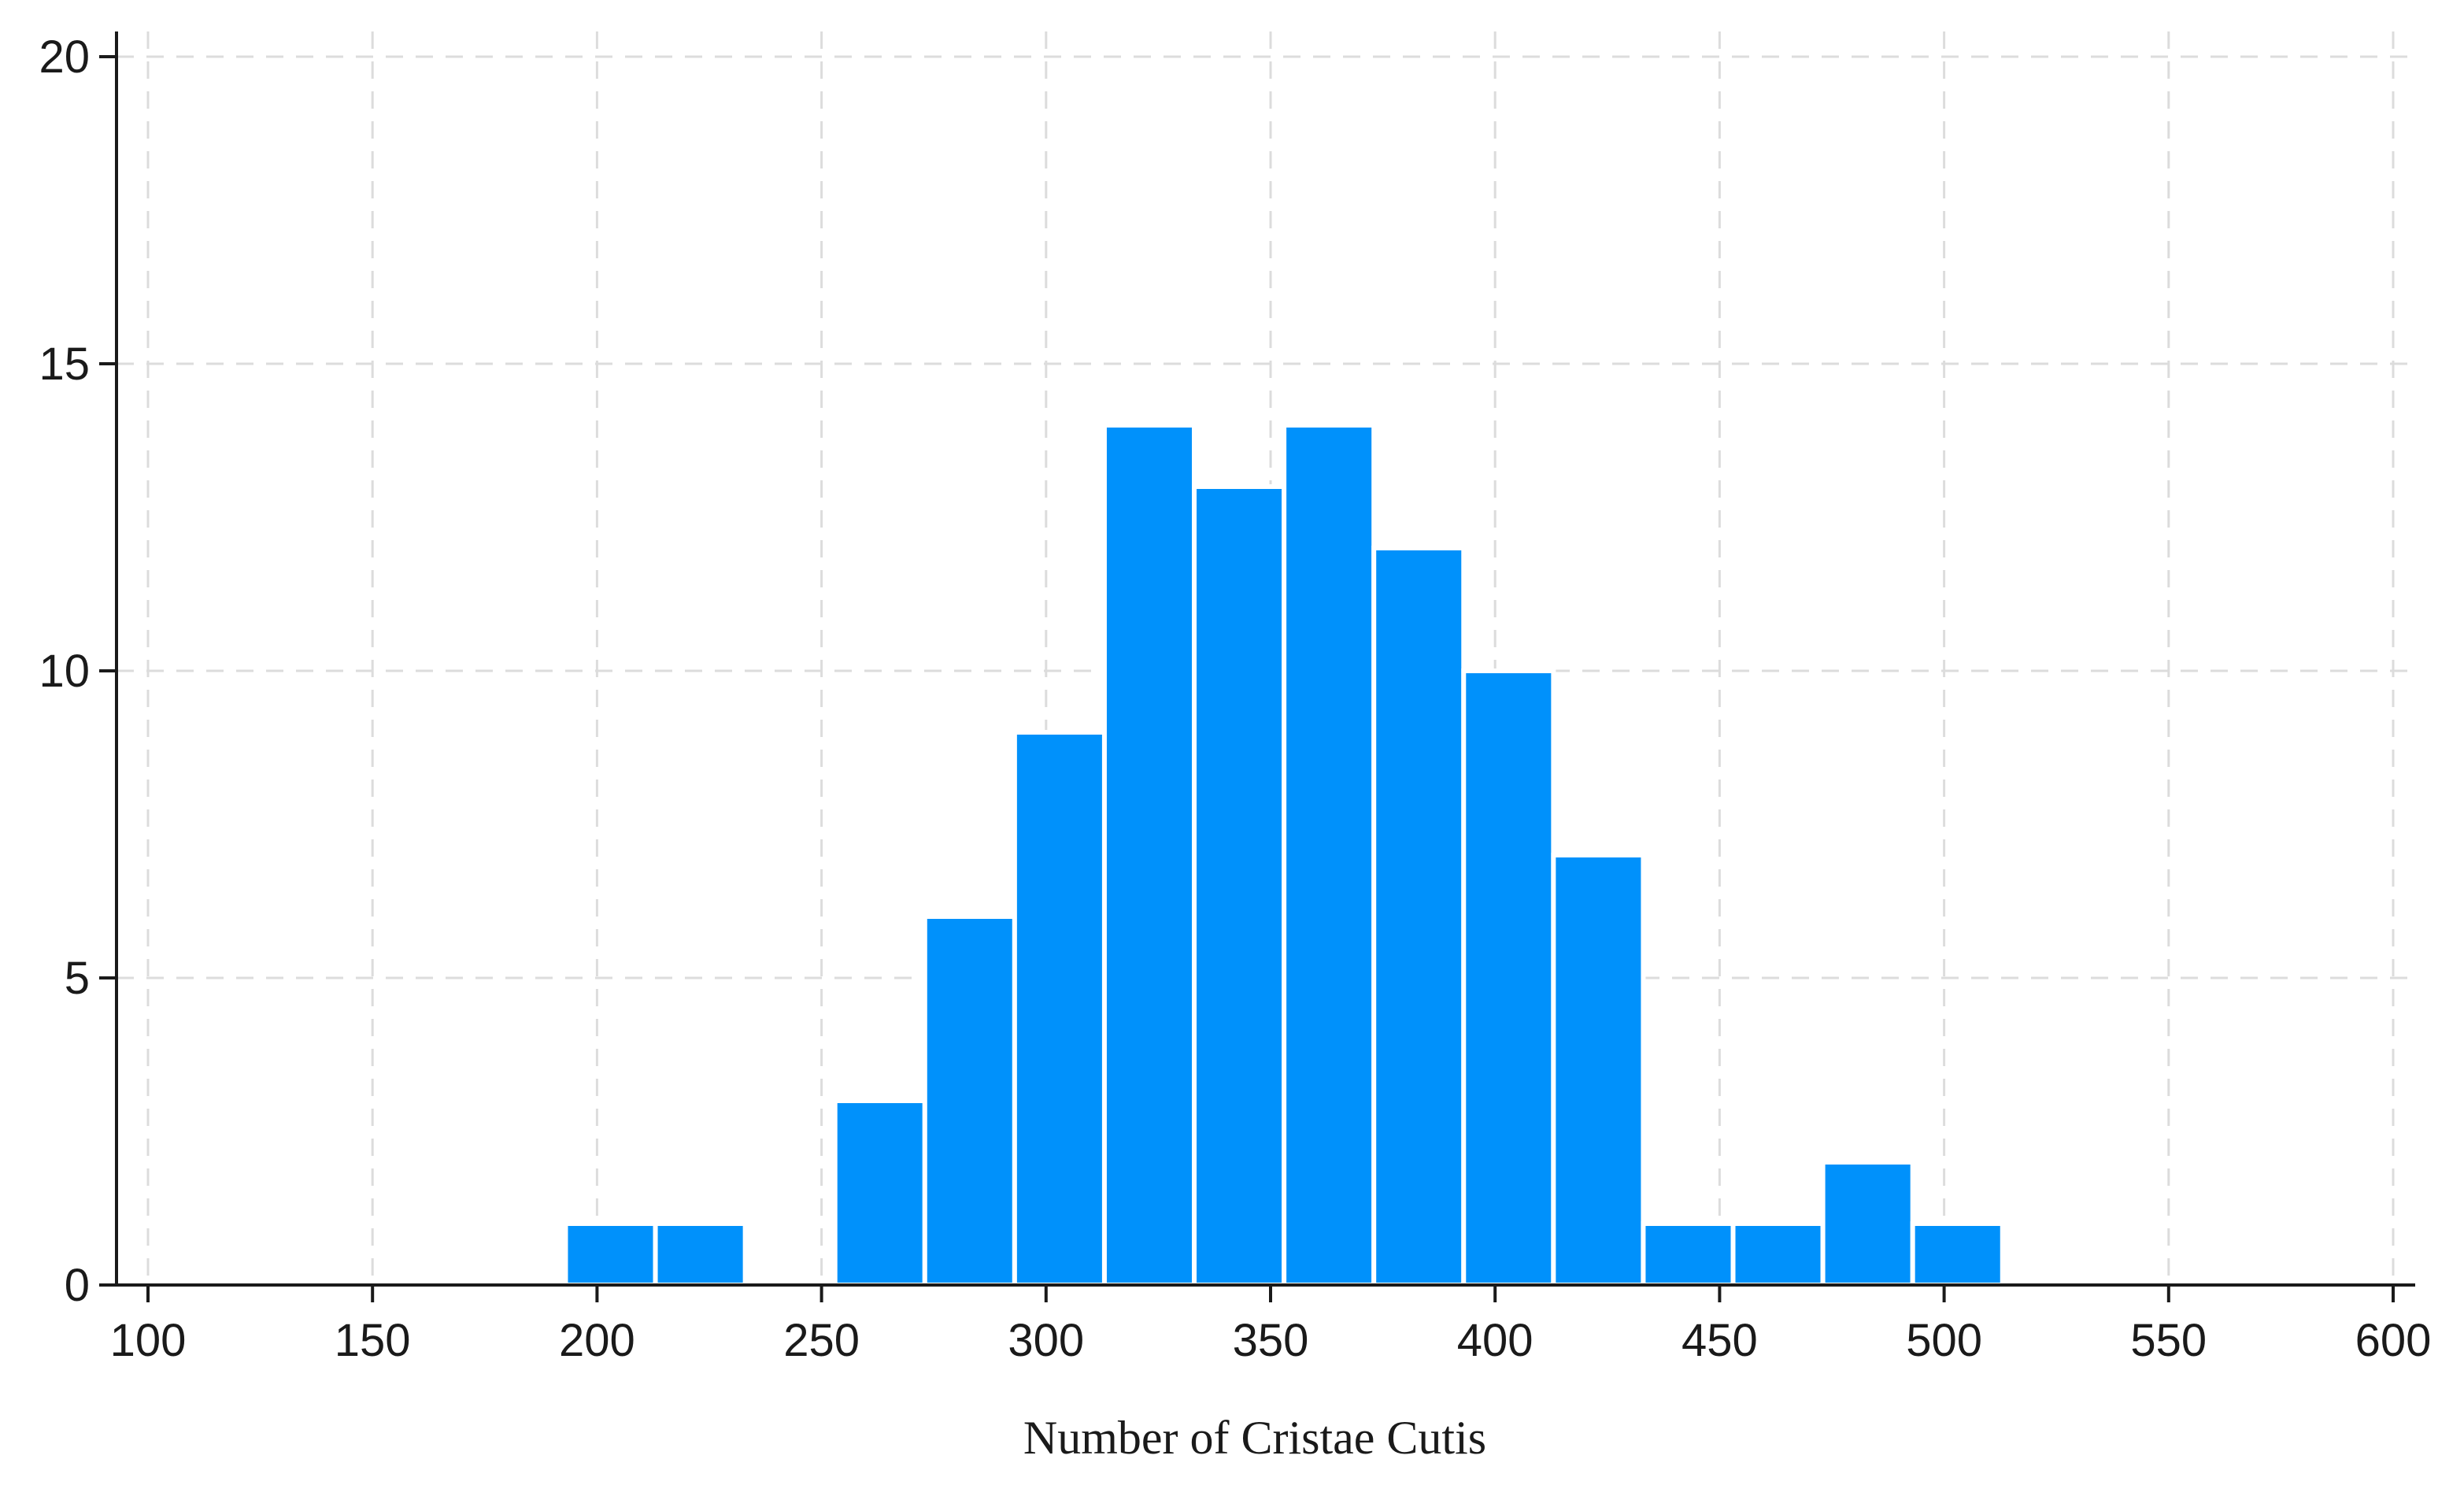 The height and width of the screenshot is (1485, 2464). What do you see at coordinates (77, 978) in the screenshot?
I see `y-tick-label: 5` at bounding box center [77, 978].